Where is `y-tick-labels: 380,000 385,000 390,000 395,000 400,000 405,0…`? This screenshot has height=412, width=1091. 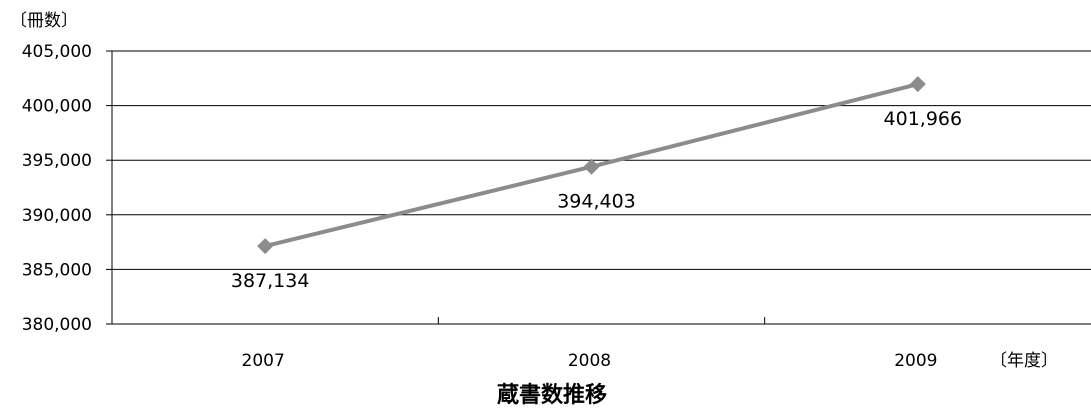 y-tick-labels: 380,000 385,000 390,000 395,000 400,000 405,0… is located at coordinates (57, 188).